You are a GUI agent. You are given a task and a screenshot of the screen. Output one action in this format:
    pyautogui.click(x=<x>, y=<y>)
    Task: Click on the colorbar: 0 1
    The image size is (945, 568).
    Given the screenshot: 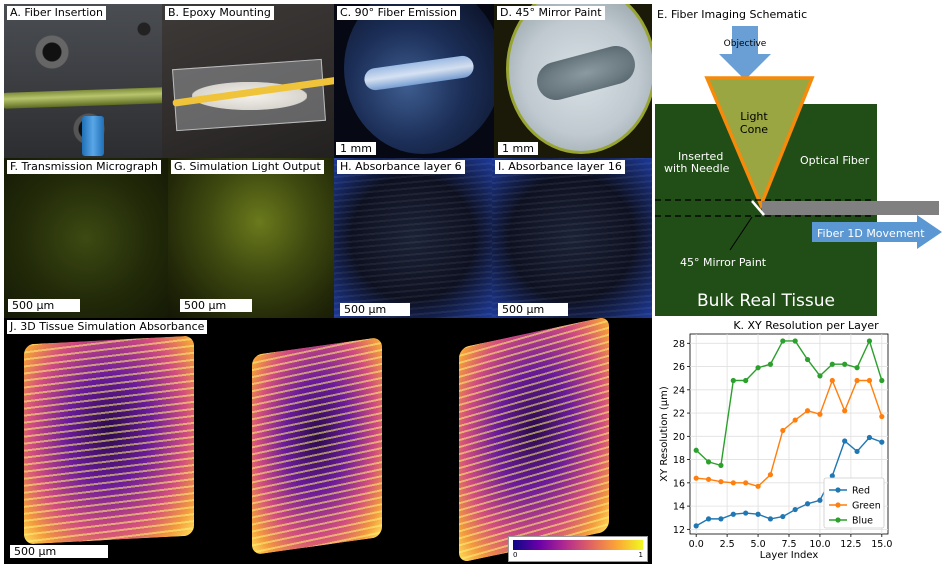 What is the action you would take?
    pyautogui.click(x=578, y=549)
    